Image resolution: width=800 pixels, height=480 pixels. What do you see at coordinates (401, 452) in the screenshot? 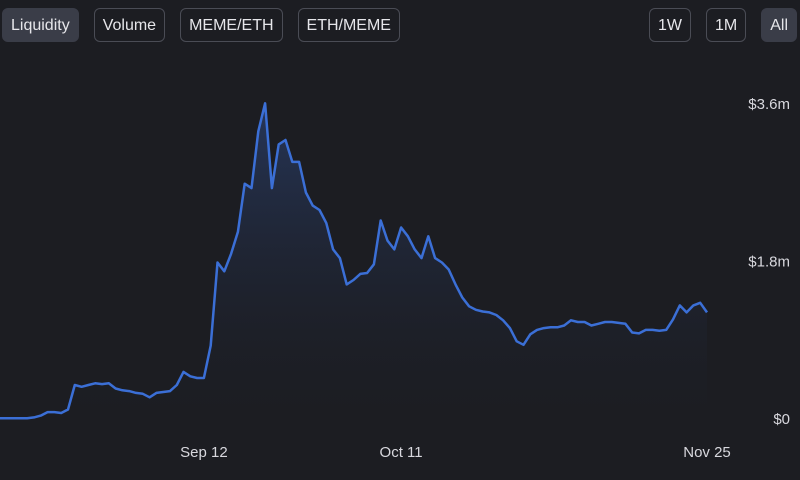
I see `x-tick-label: Oct 11` at bounding box center [401, 452].